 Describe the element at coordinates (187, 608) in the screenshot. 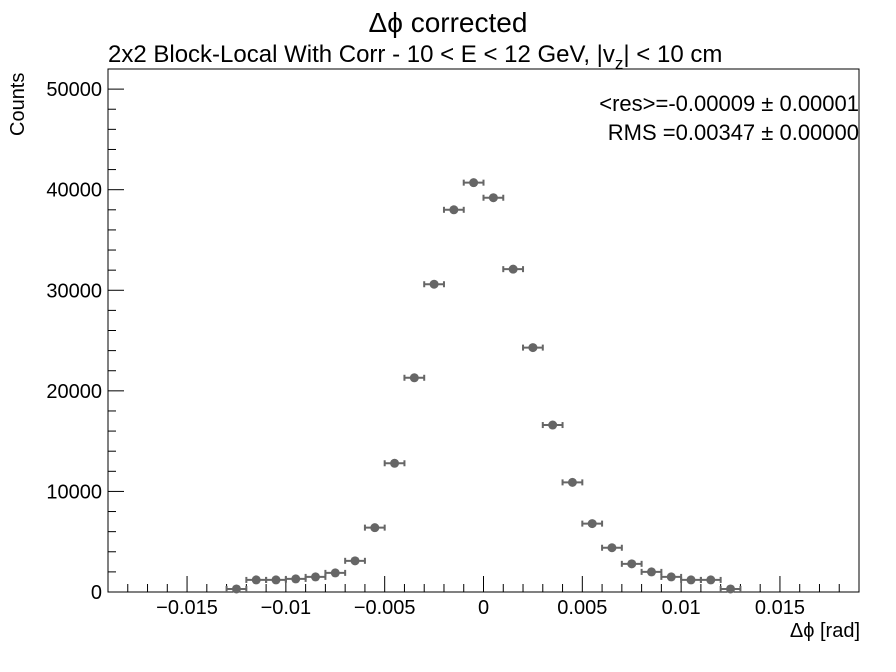

I see `x-tick-label: −0.015` at that location.